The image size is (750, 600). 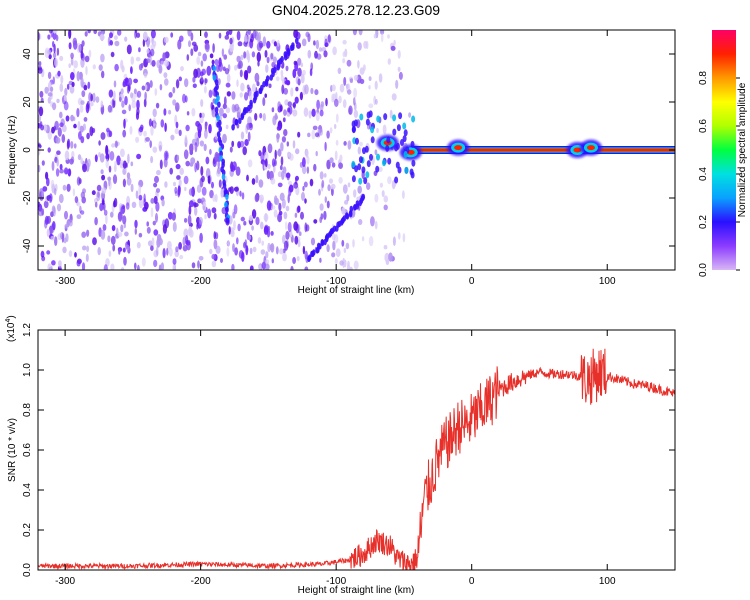 I want to click on tonal-band, so click(x=542, y=150).